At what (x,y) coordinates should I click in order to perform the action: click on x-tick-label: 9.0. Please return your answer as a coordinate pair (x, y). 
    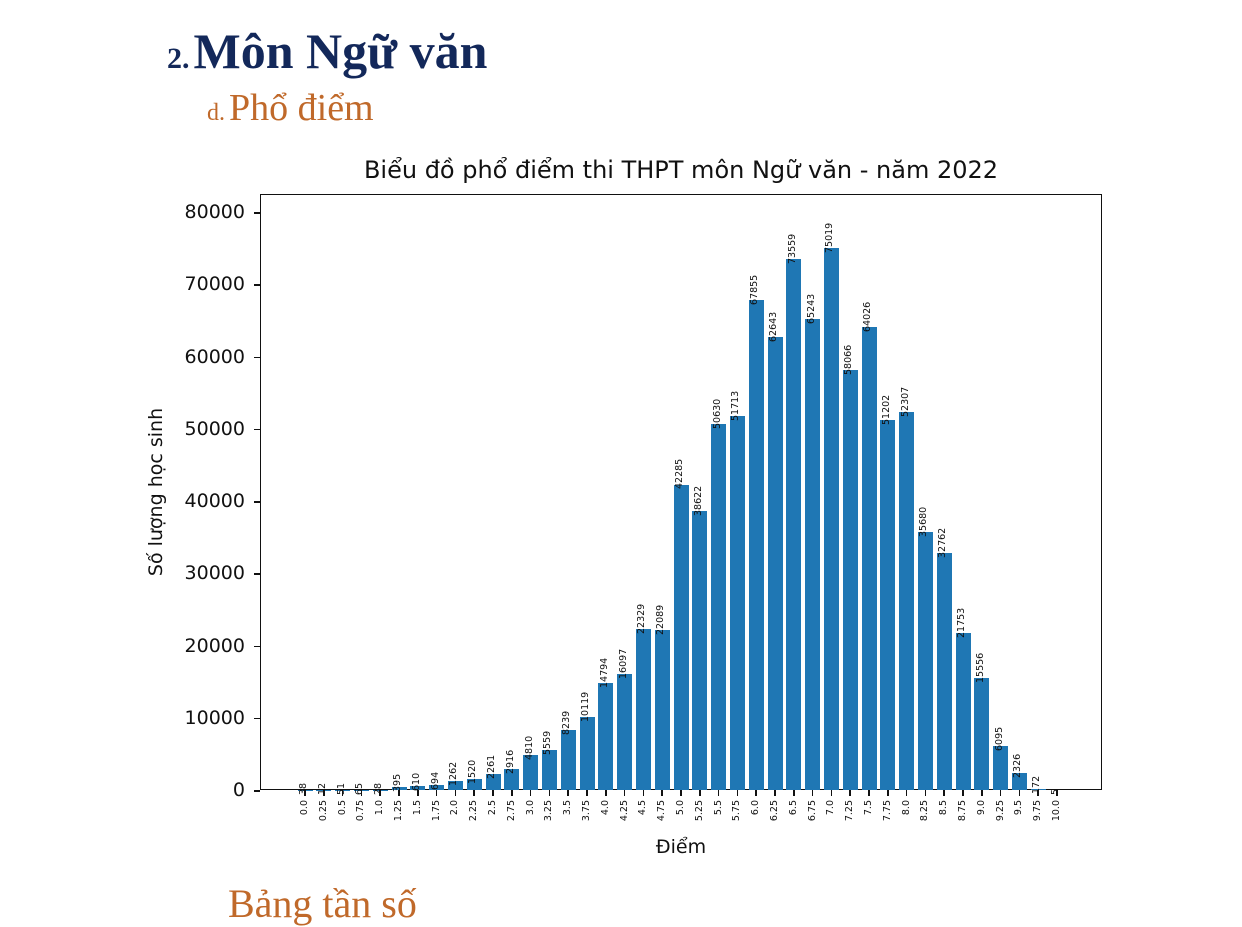
    Looking at the image, I should click on (981, 807).